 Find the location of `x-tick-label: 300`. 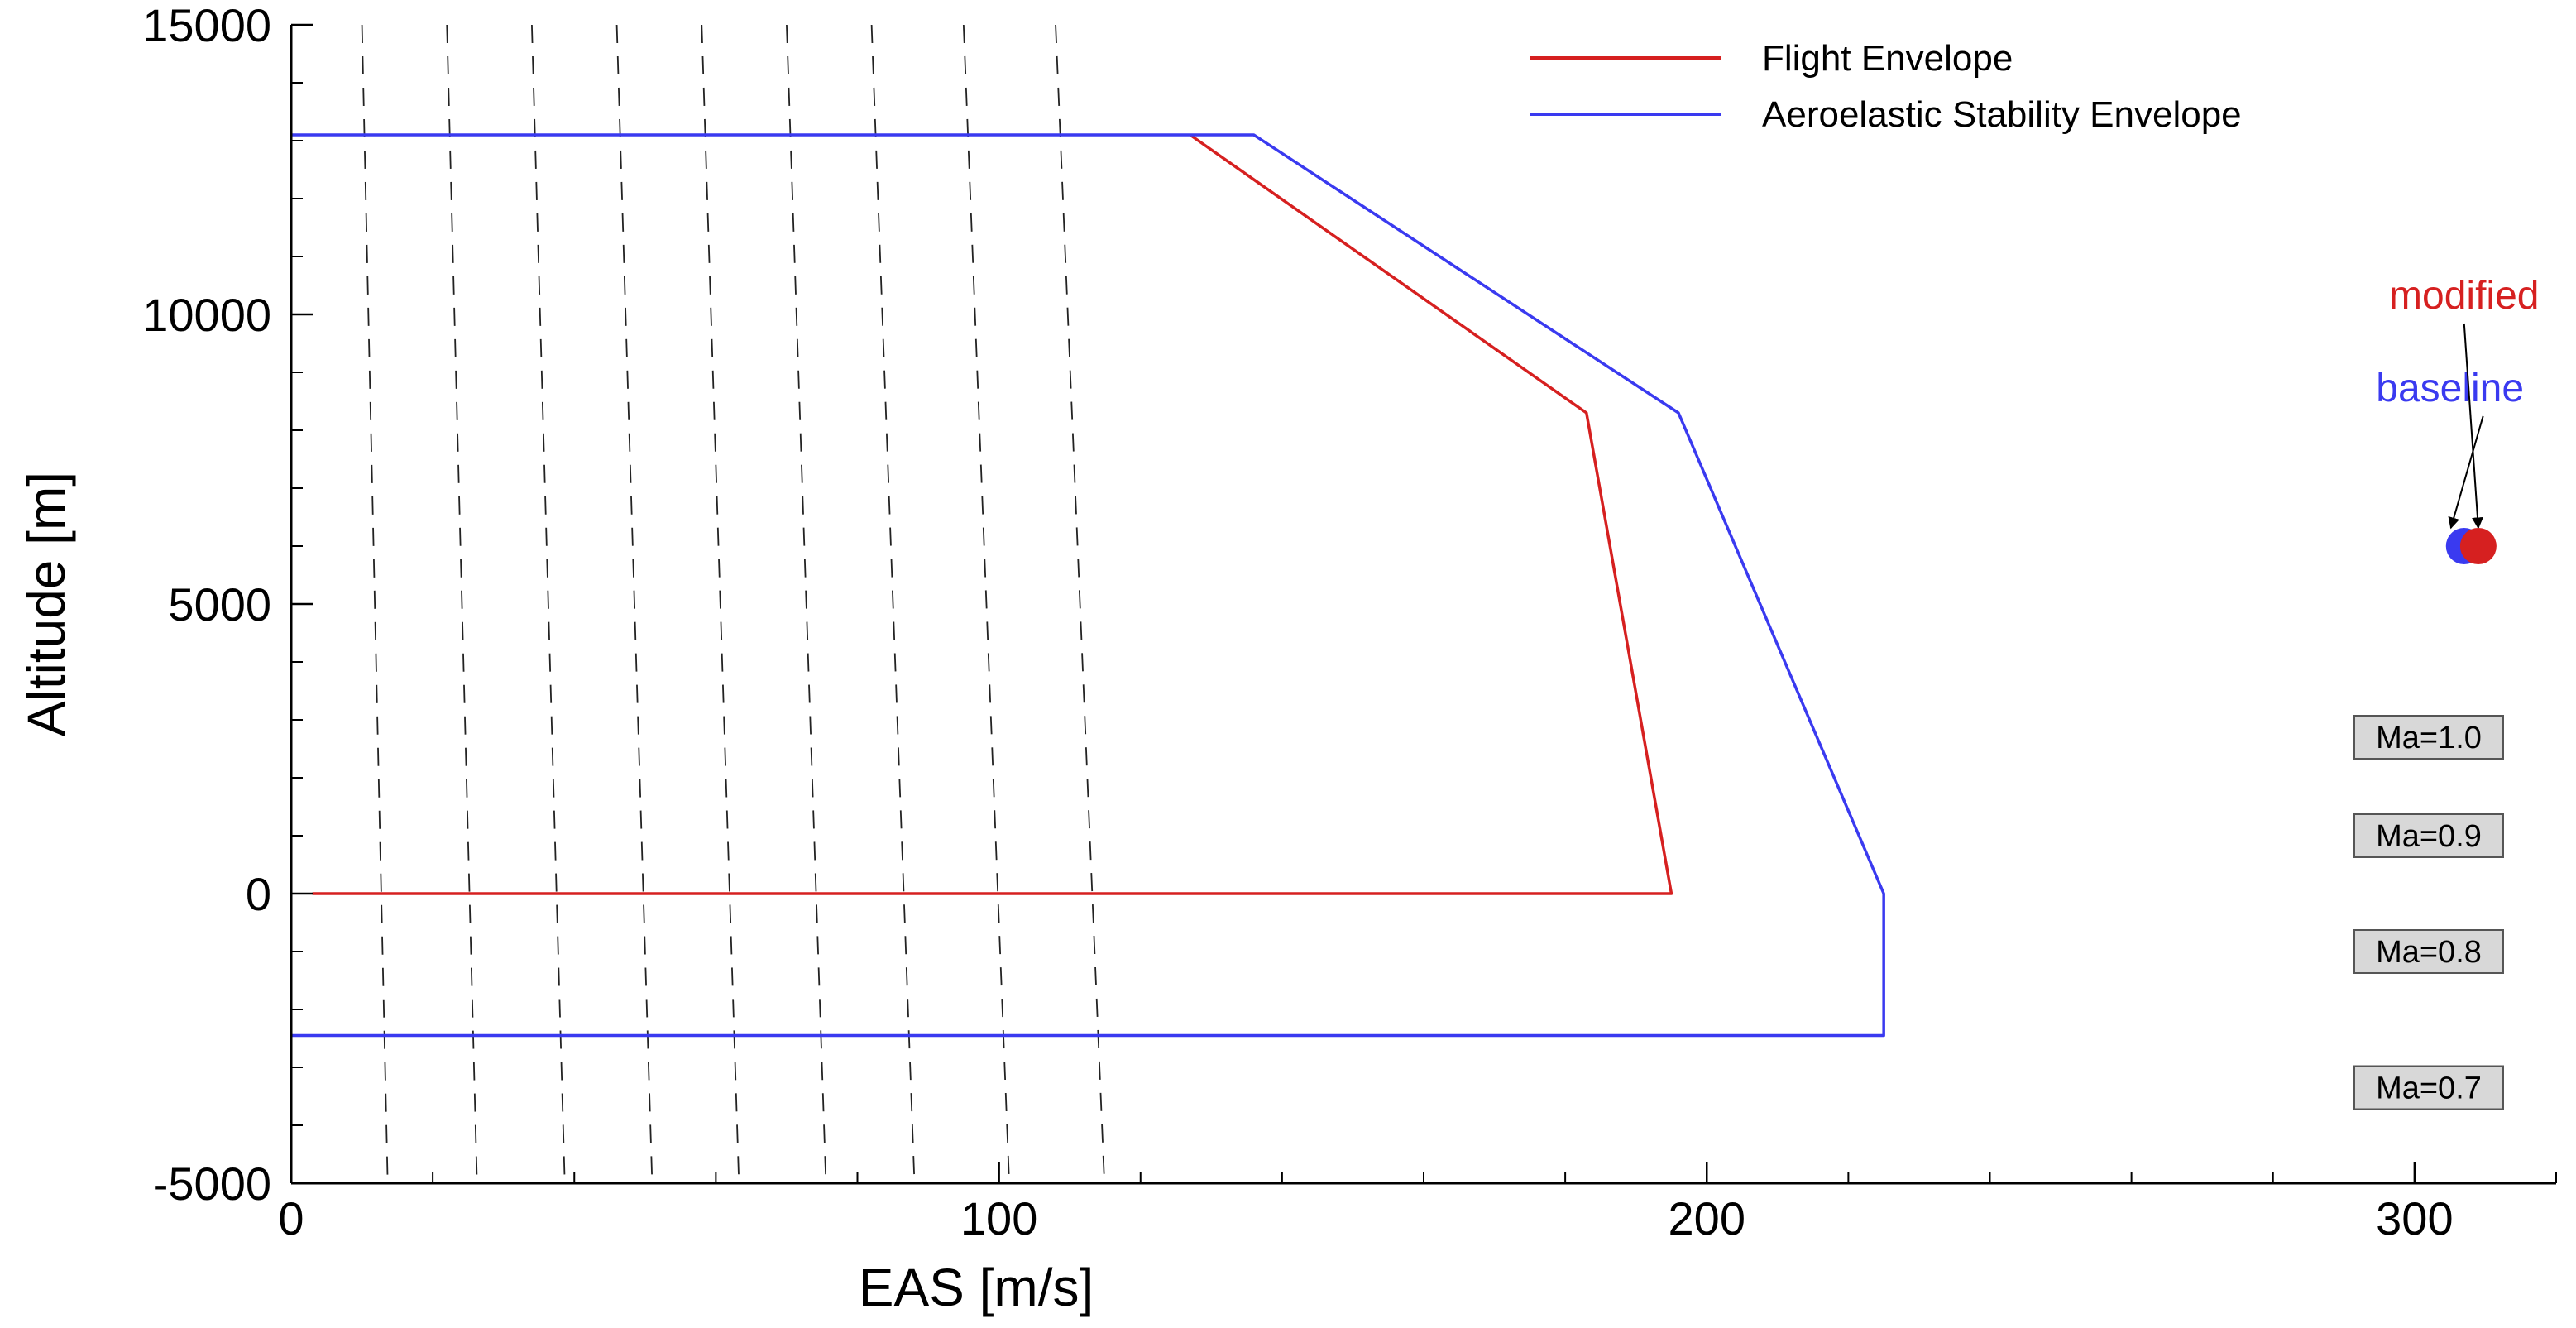

x-tick-label: 300 is located at coordinates (2414, 1218).